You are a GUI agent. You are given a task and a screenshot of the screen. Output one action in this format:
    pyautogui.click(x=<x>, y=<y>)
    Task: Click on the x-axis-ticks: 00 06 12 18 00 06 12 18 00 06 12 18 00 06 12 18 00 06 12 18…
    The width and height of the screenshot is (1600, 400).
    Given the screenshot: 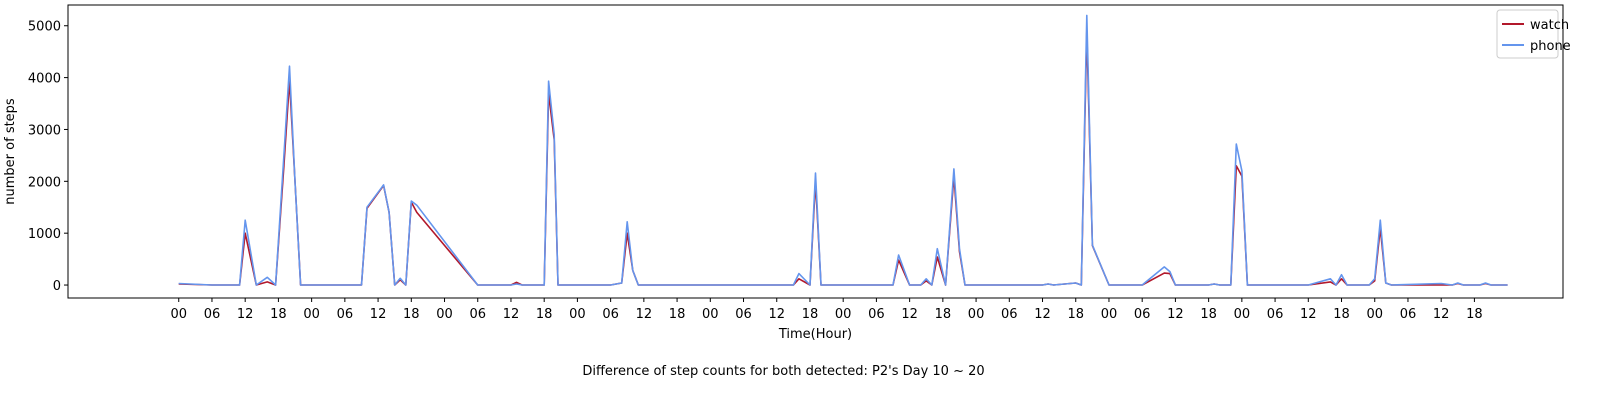 What is the action you would take?
    pyautogui.click(x=826, y=310)
    